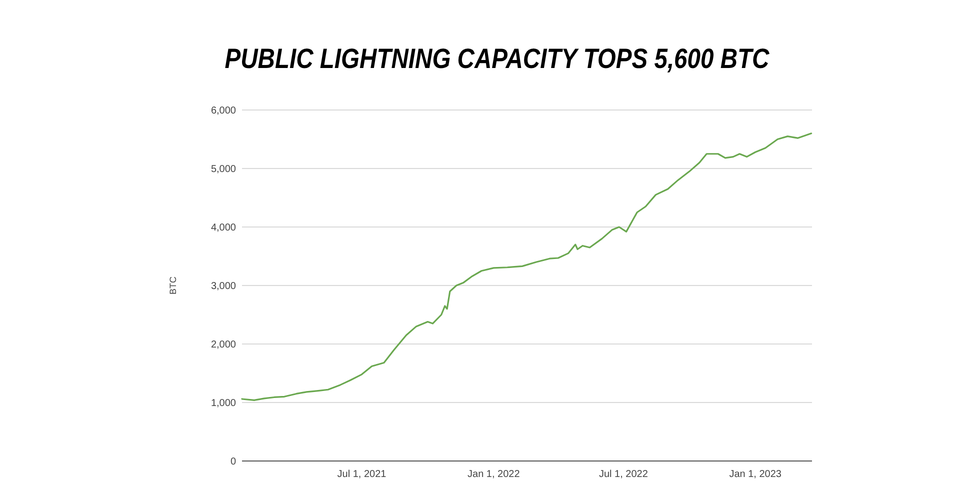  Describe the element at coordinates (362, 474) in the screenshot. I see `x-tick-label: Jul 1, 2021` at that location.